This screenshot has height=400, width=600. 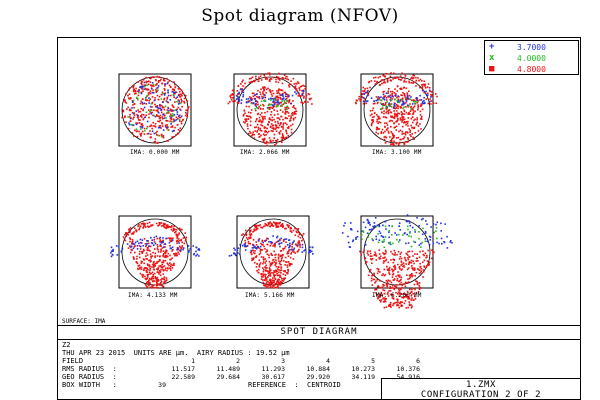 What do you see at coordinates (66, 345) in the screenshot?
I see `info-line: Z2` at bounding box center [66, 345].